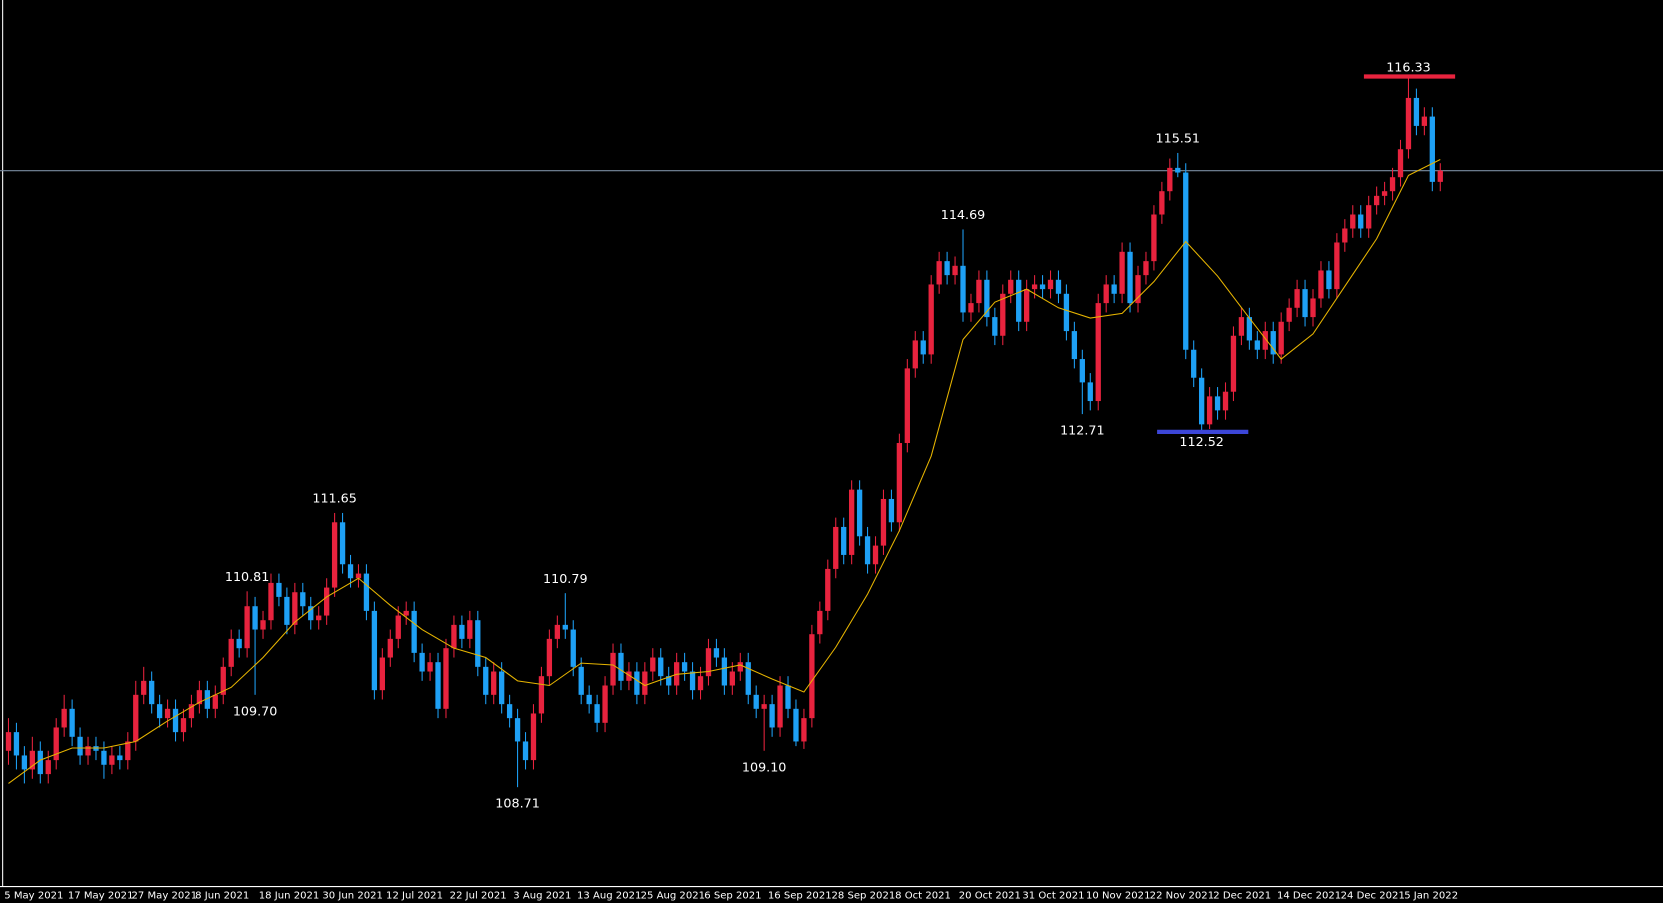 The image size is (1663, 903). What do you see at coordinates (222, 896) in the screenshot?
I see `x-tick-label: 8 Jun 2021` at bounding box center [222, 896].